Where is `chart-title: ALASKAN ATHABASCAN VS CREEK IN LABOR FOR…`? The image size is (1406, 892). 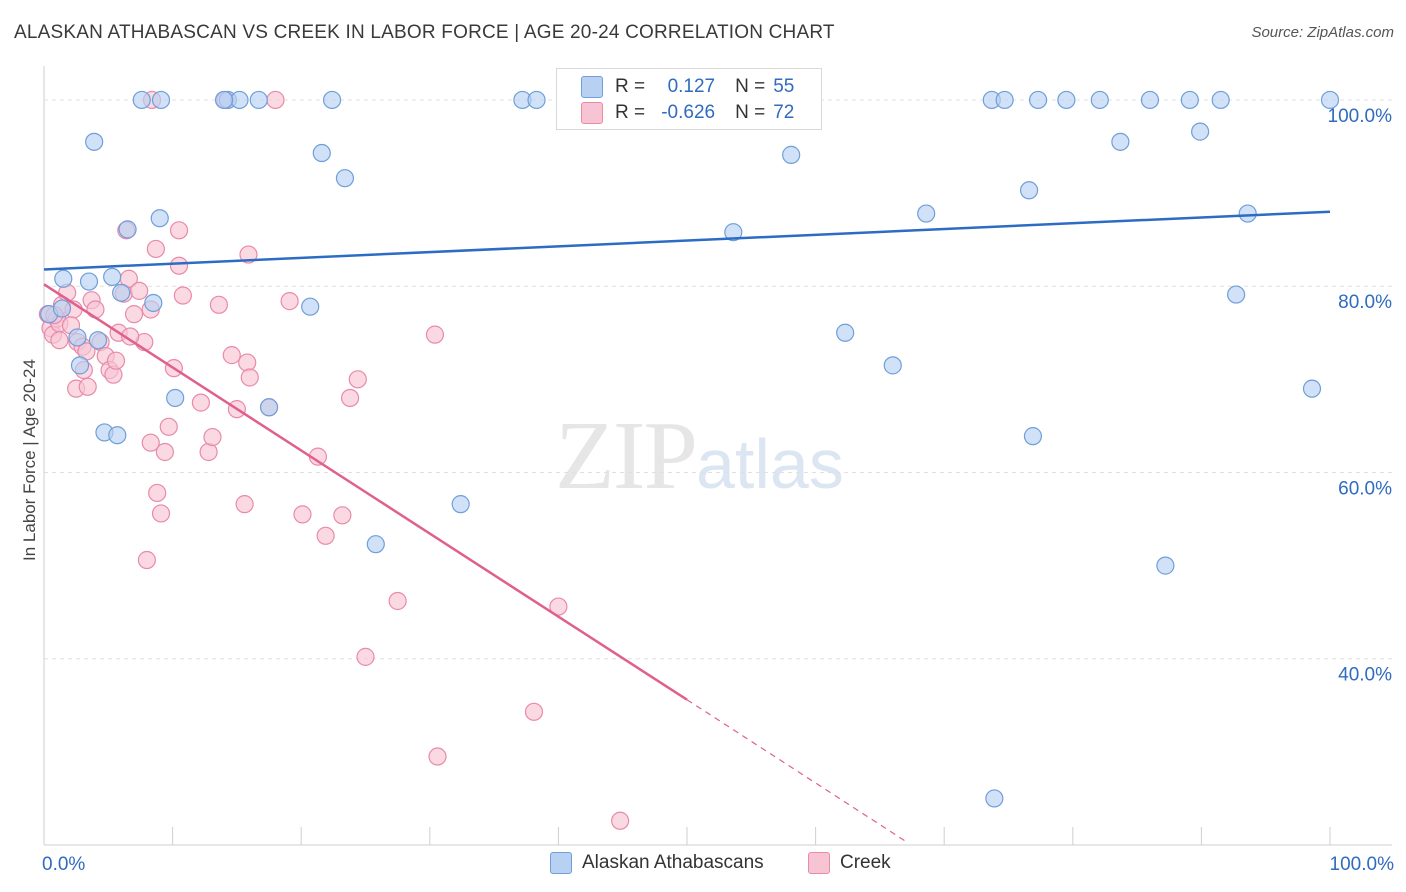 chart-title: ALASKAN ATHABASCAN VS CREEK IN LABOR FOR… is located at coordinates (424, 32).